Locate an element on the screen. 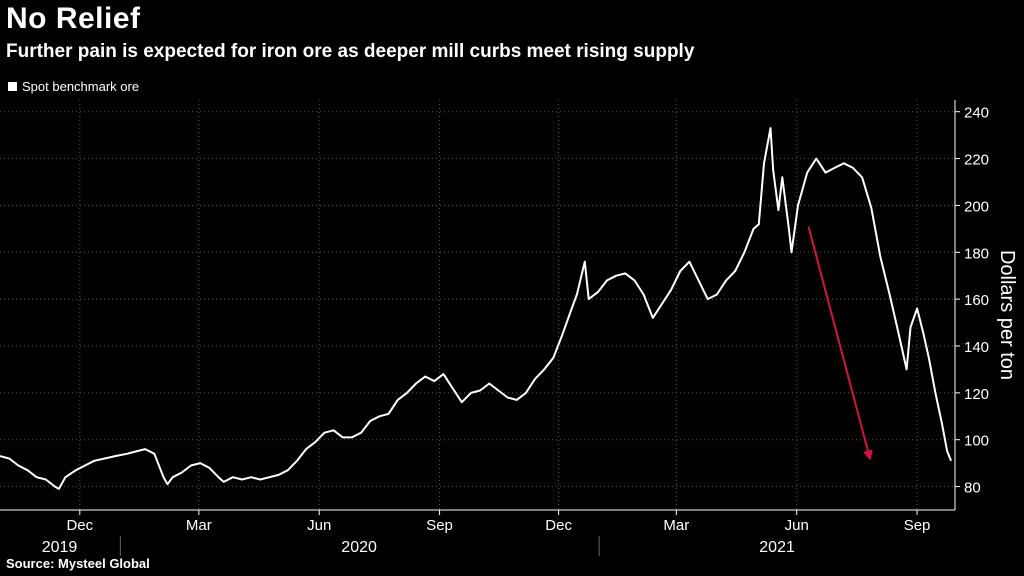 This screenshot has height=576, width=1024. x-axis: Dec Mar Jun Sep Dec Mar Jun Sep 2019 2020 2021 is located at coordinates (477, 532).